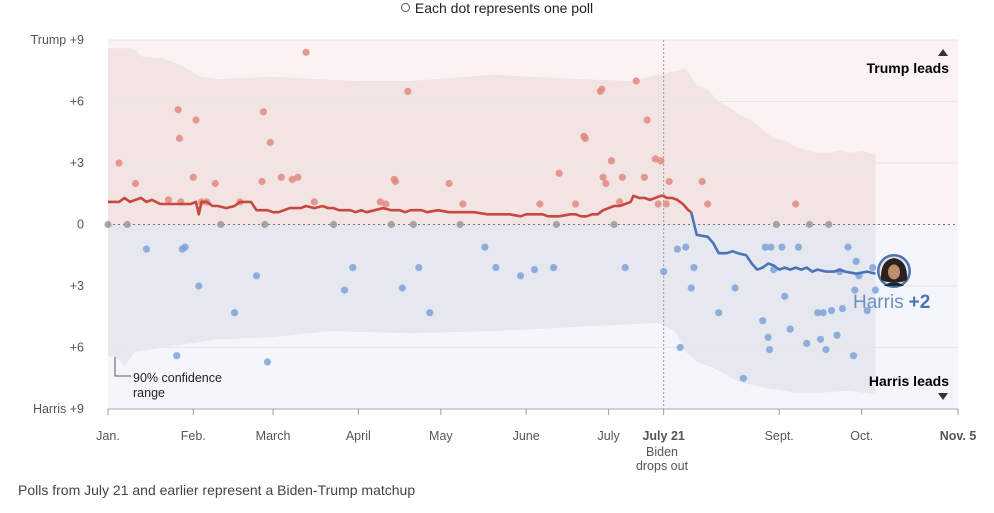 Image resolution: width=994 pixels, height=513 pixels. What do you see at coordinates (782, 243) in the screenshot?
I see `harris-average-line` at bounding box center [782, 243].